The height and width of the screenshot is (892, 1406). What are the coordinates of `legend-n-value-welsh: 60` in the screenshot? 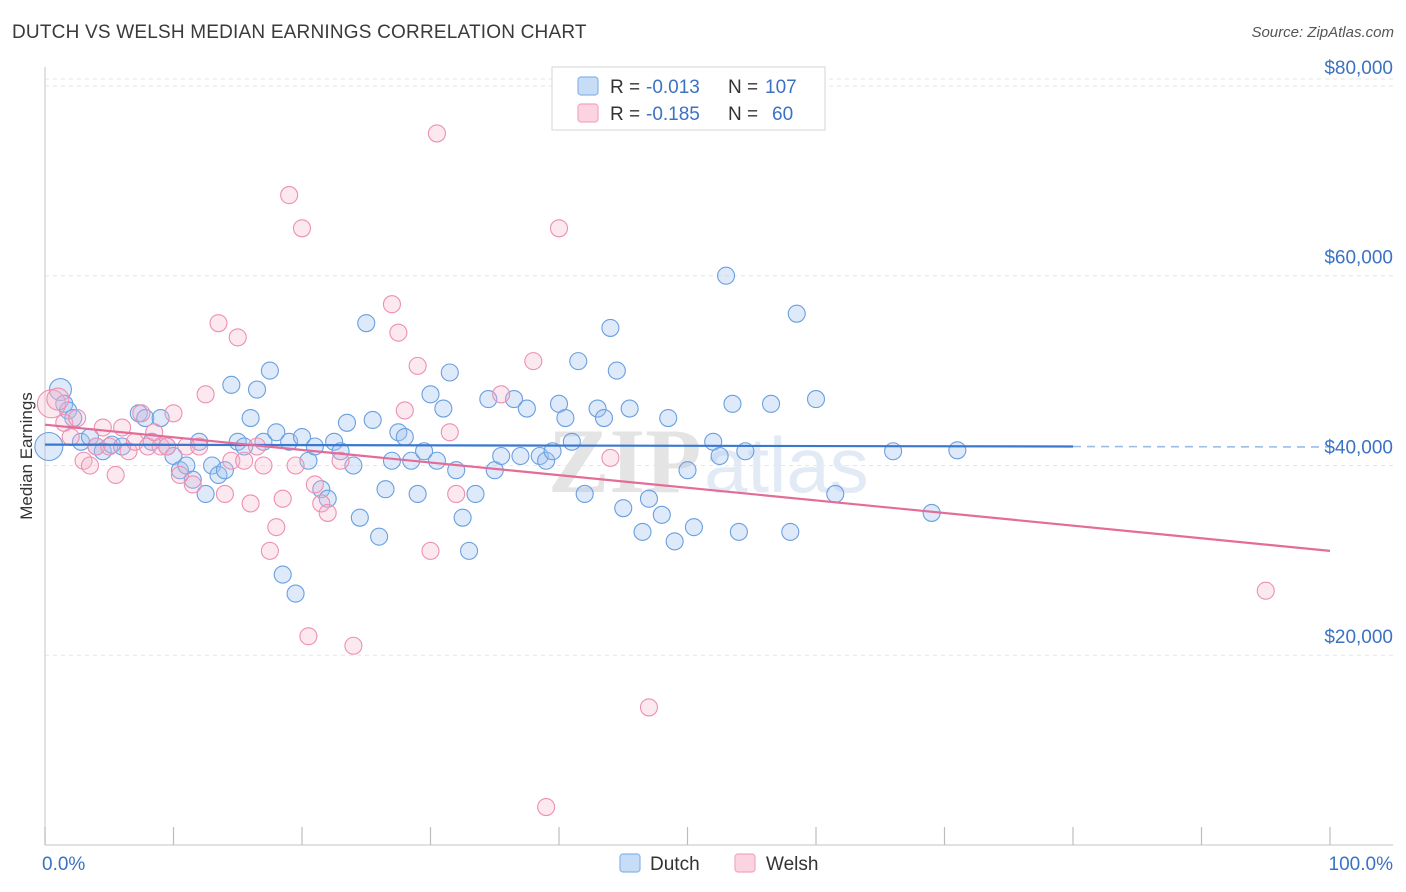 It's located at (782, 114).